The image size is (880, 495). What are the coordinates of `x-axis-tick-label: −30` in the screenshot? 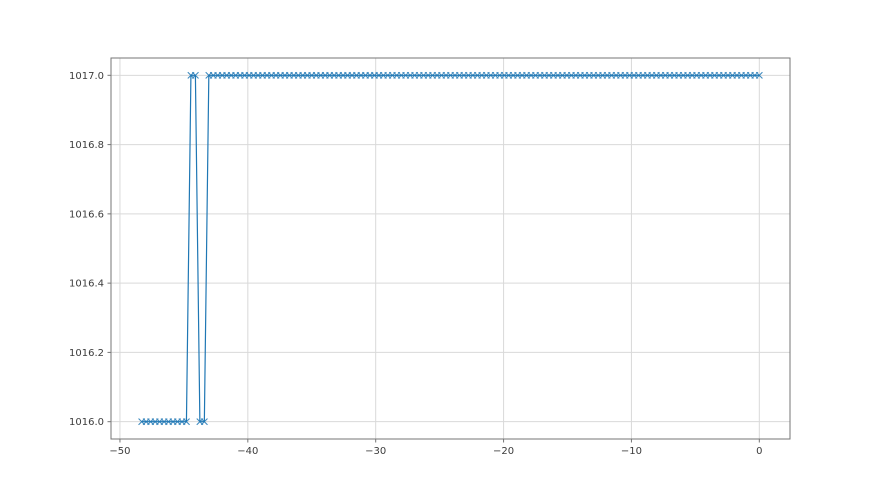 It's located at (375, 451).